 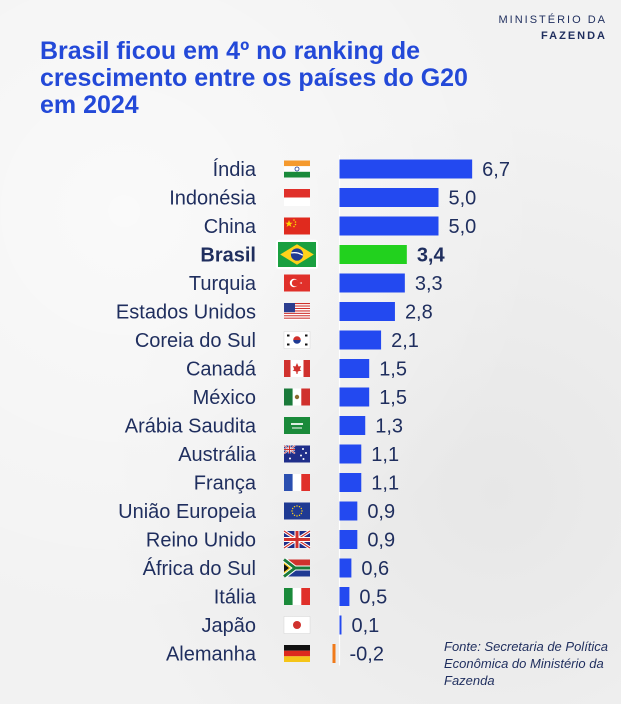 What do you see at coordinates (297, 368) in the screenshot?
I see `canada-flag-icon` at bounding box center [297, 368].